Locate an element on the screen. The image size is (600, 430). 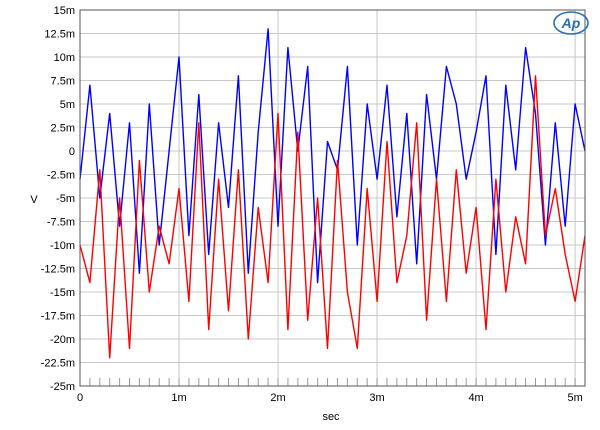
x-tick-label: 4m is located at coordinates (475, 398).